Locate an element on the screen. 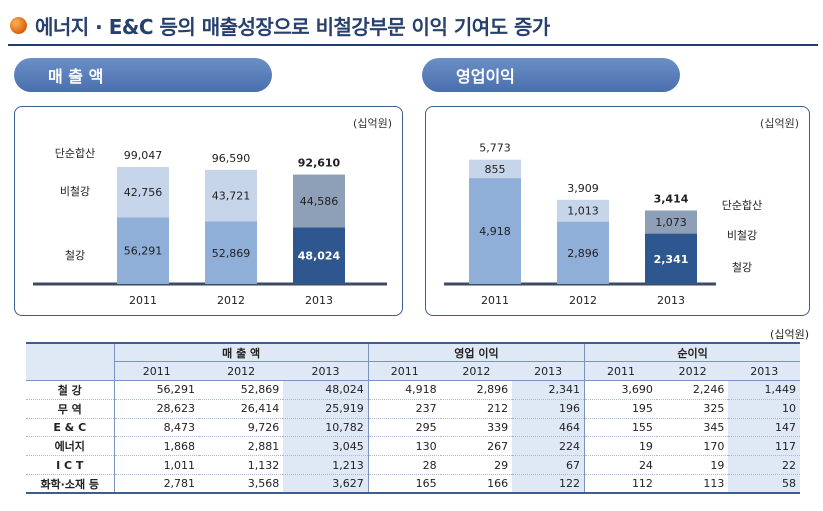  table-unit-label: (십억원) is located at coordinates (789, 334).